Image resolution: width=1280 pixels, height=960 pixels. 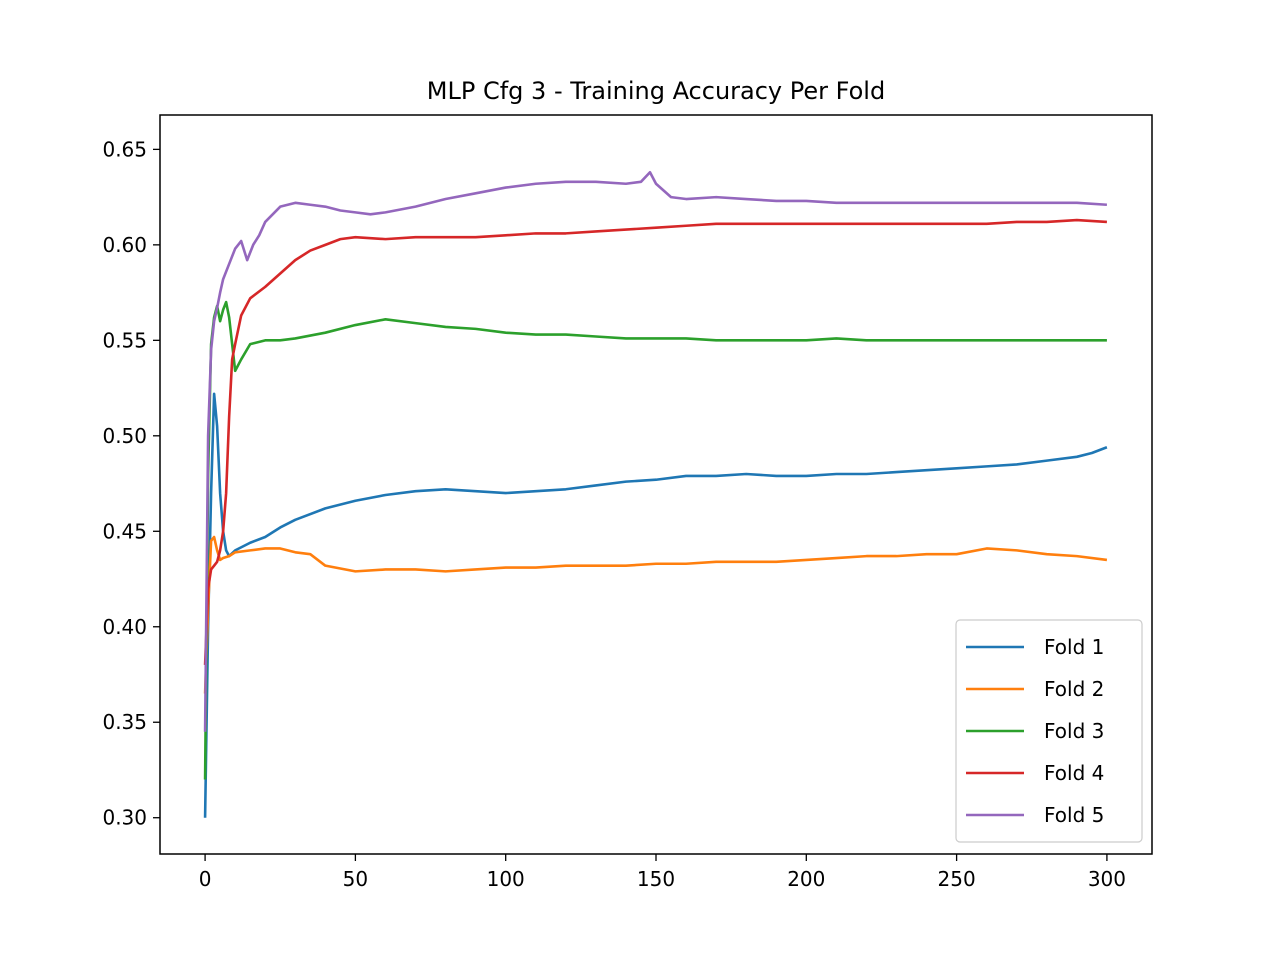 I want to click on x-axis: 0 50 100 150 200 250 300, so click(x=662, y=872).